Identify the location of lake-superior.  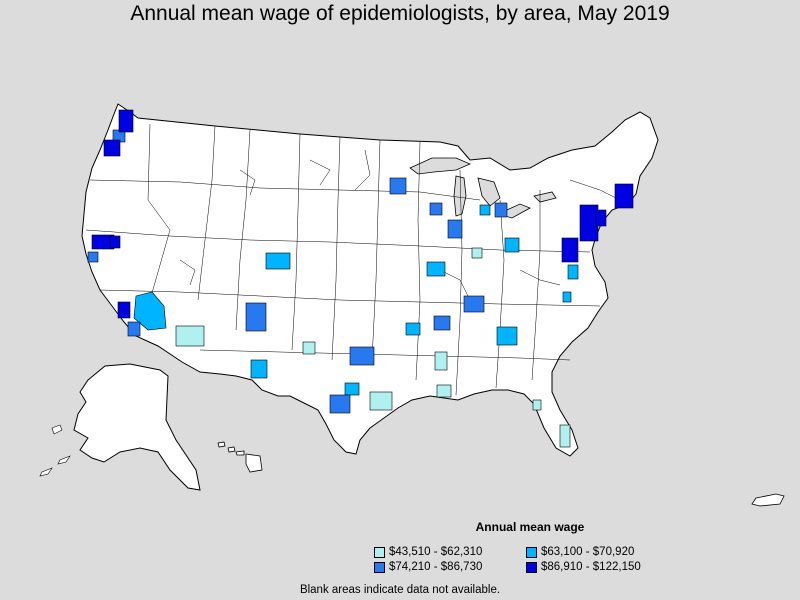
(440, 166).